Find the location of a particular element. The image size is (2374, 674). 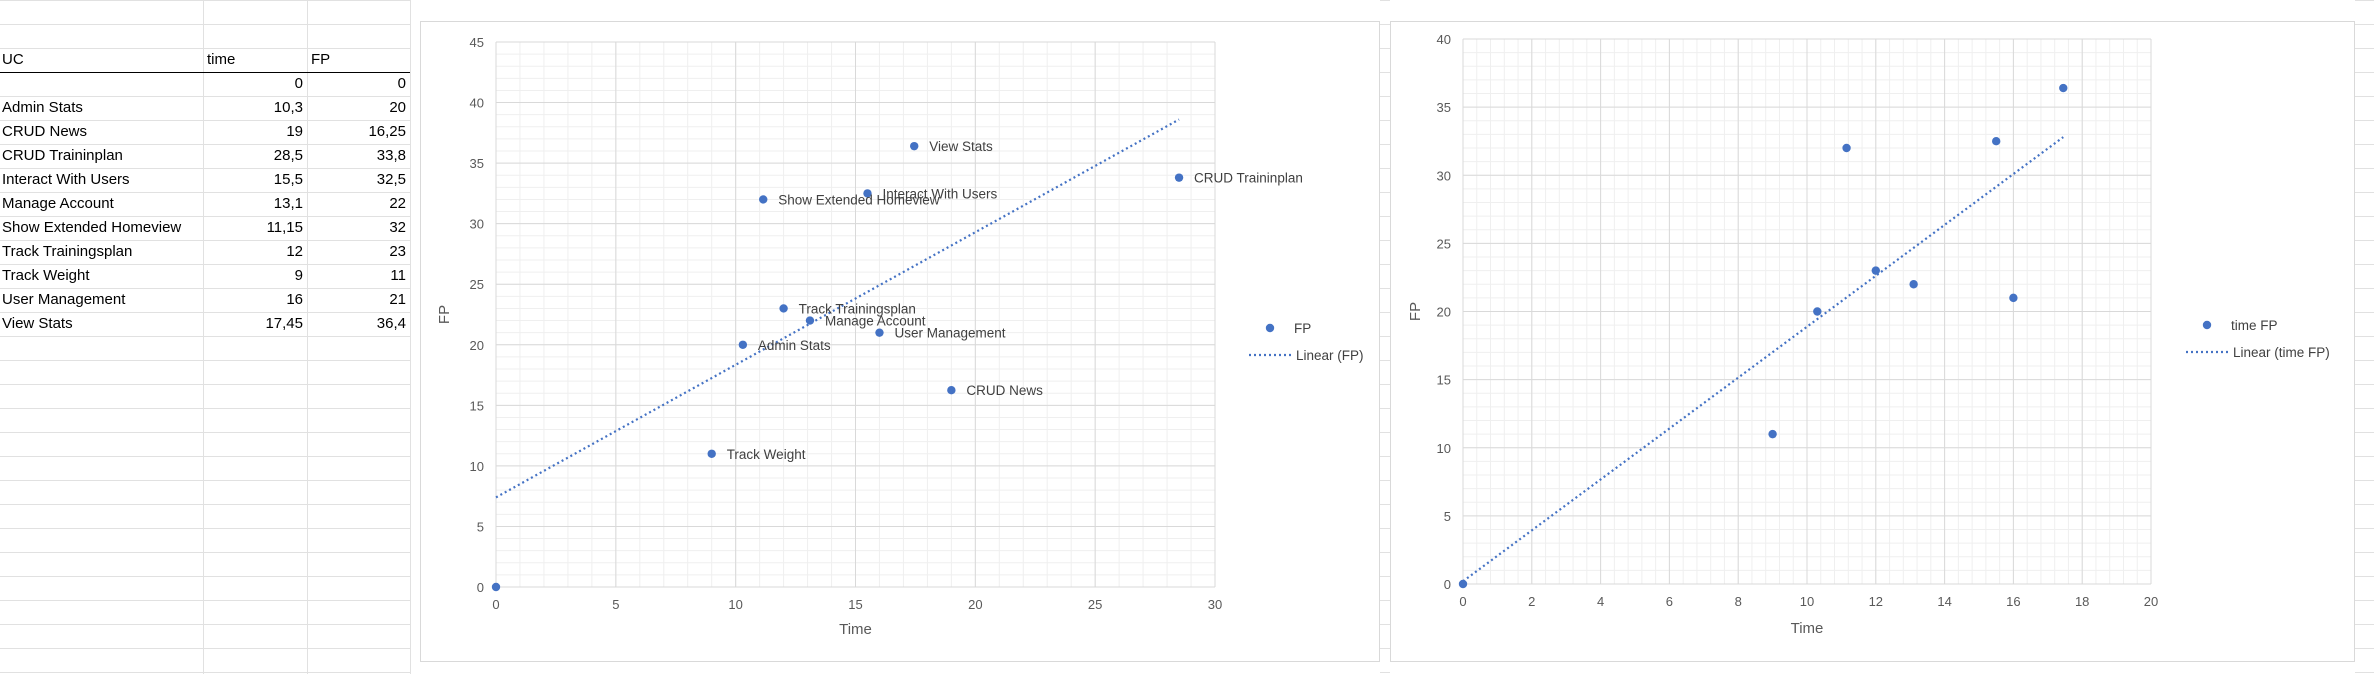

data-label: View Stats is located at coordinates (961, 146).